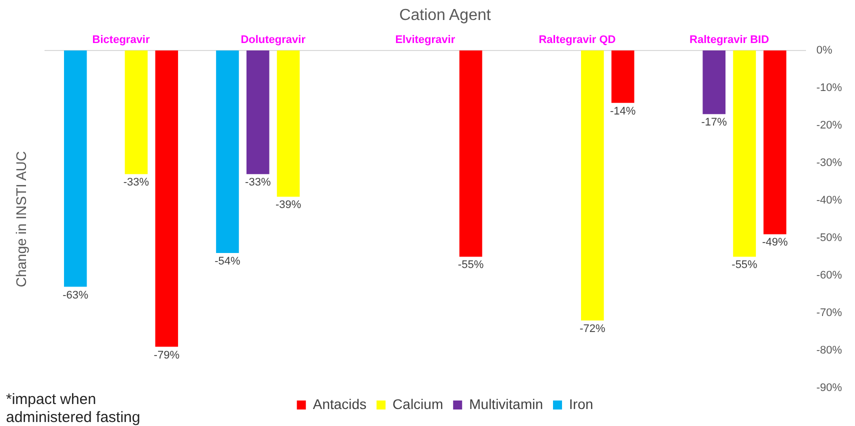  What do you see at coordinates (829, 313) in the screenshot?
I see `y-tick-label: -70%` at bounding box center [829, 313].